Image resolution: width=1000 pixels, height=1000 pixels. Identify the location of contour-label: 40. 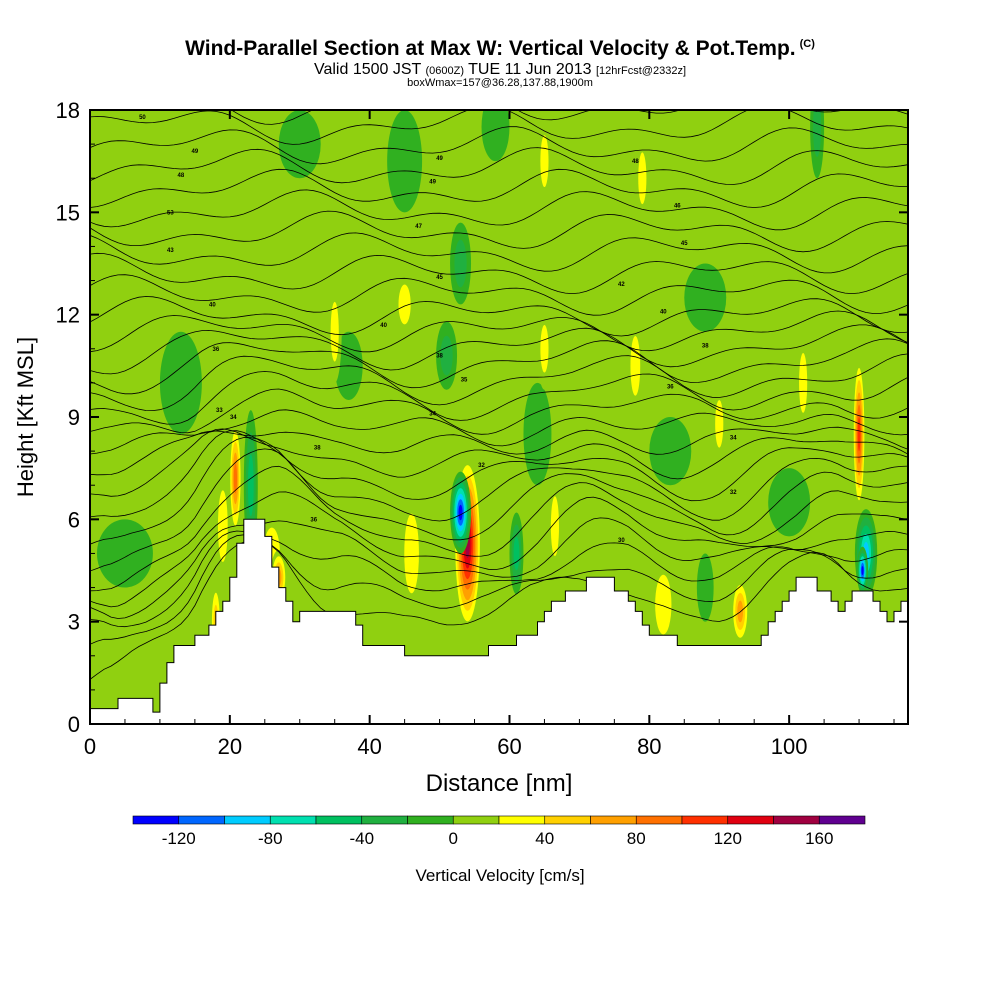
(212, 305).